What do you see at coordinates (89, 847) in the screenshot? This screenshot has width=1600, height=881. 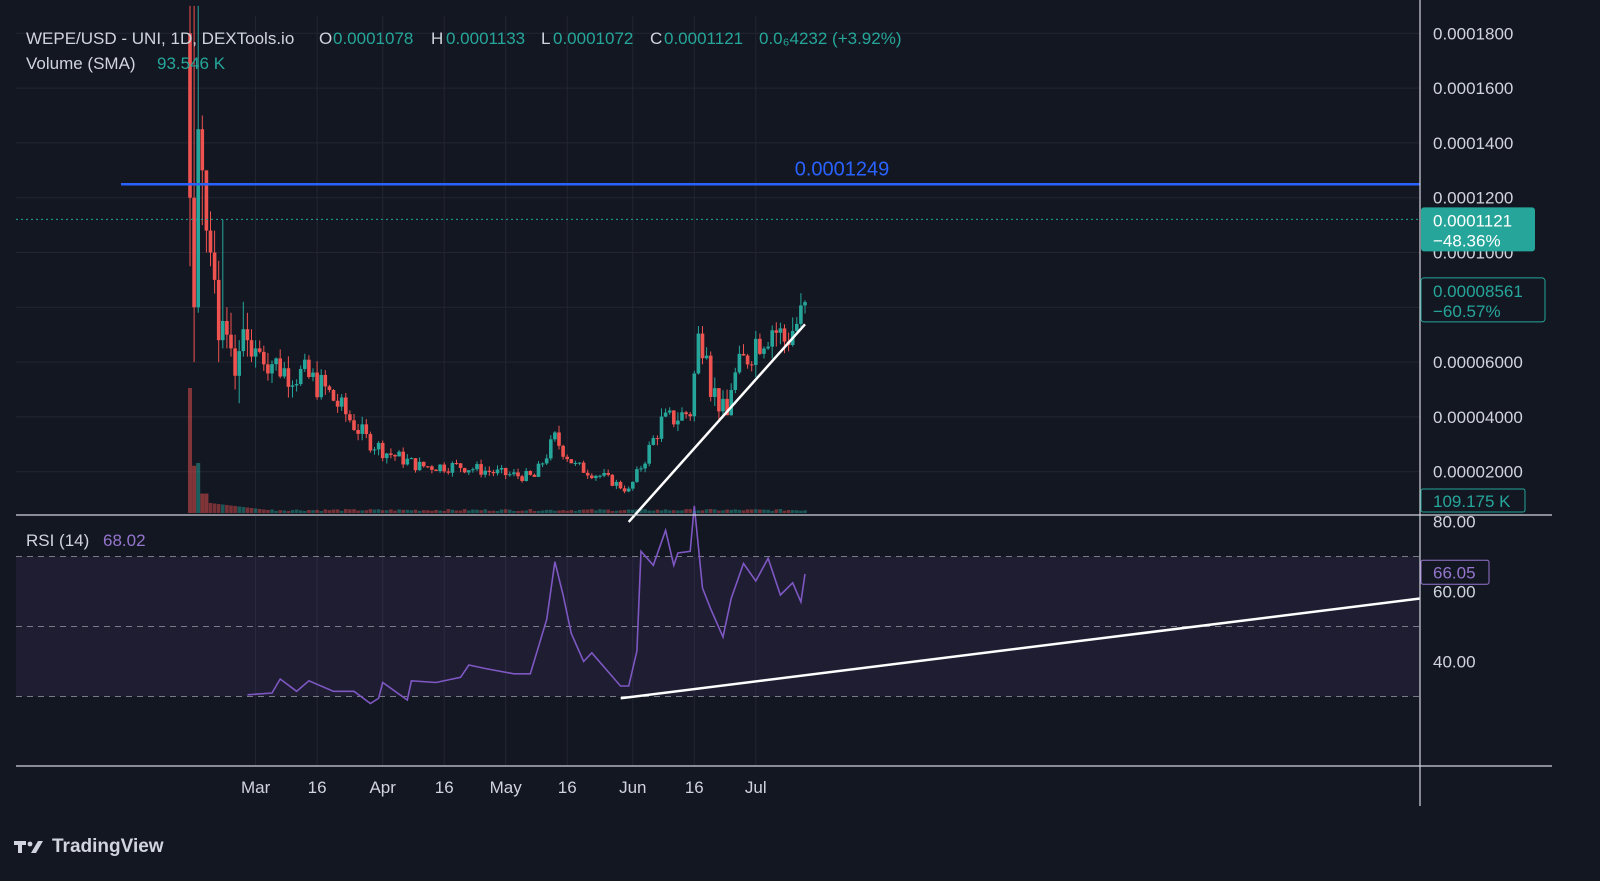 I see `tradingview-logo: TradingView` at bounding box center [89, 847].